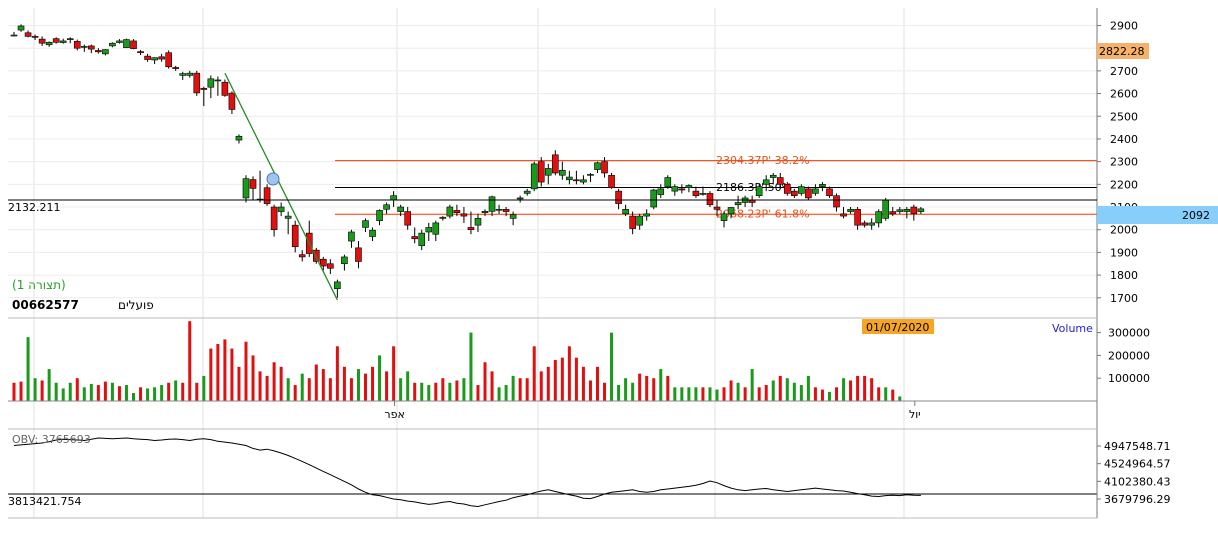  Describe the element at coordinates (394, 414) in the screenshot. I see `x-tick-label: אפר` at that location.